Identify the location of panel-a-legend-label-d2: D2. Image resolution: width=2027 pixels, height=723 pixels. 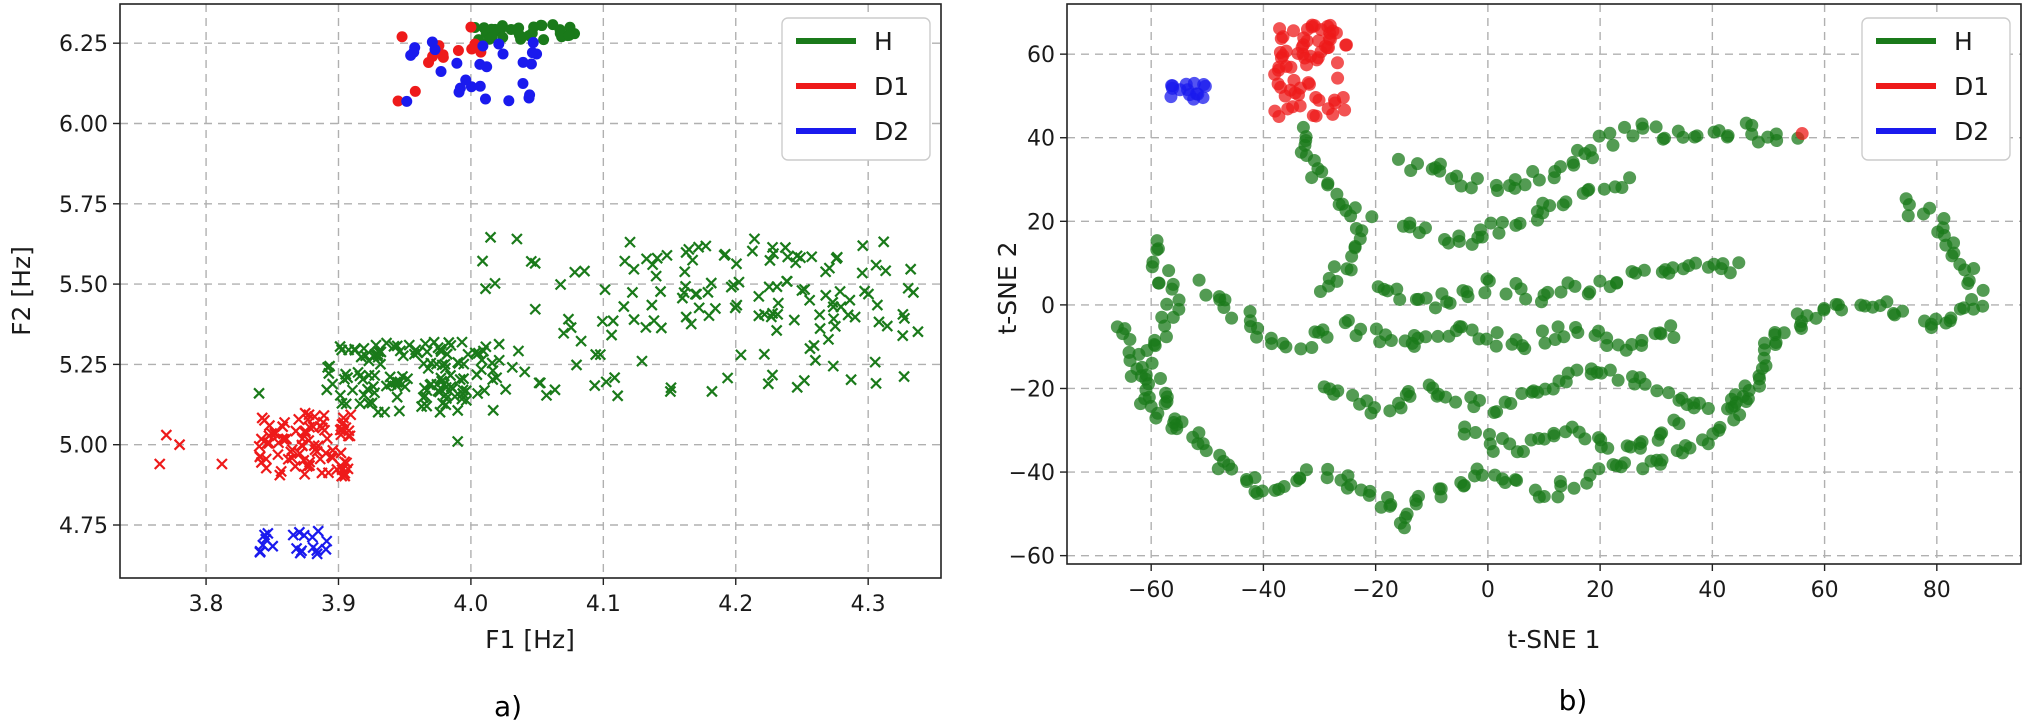
(891, 131).